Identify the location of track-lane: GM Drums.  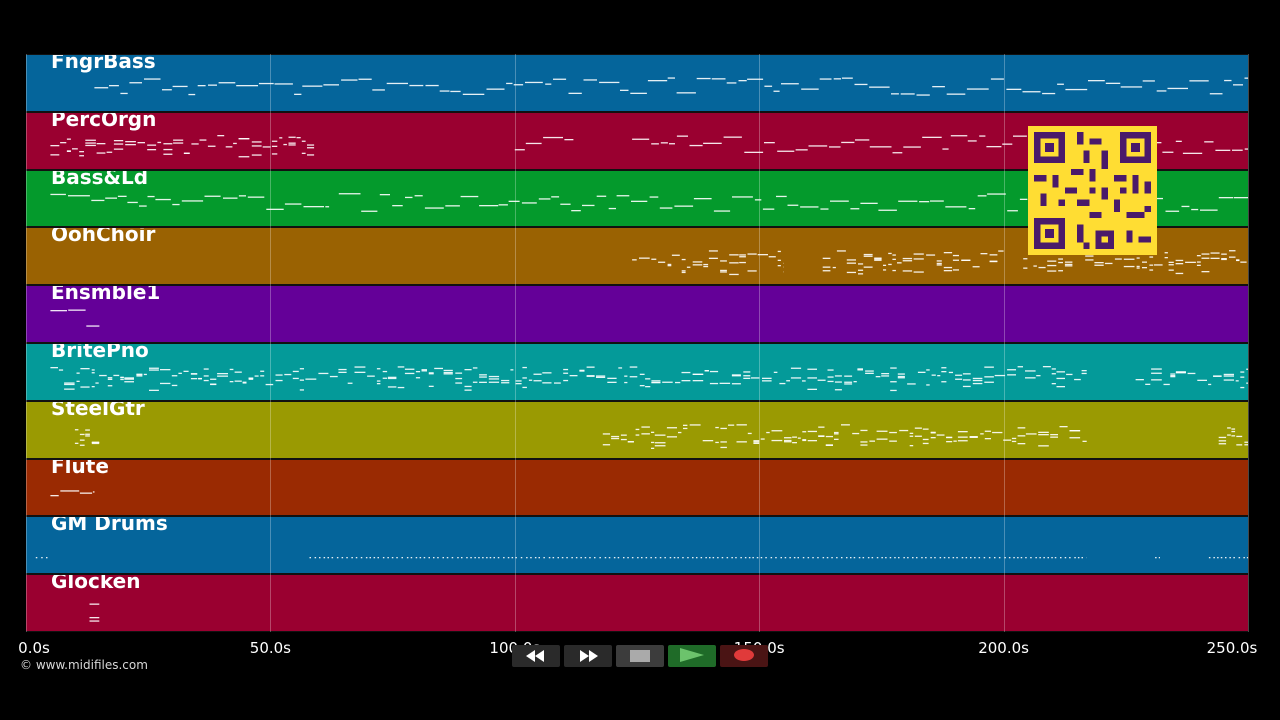
(637, 545).